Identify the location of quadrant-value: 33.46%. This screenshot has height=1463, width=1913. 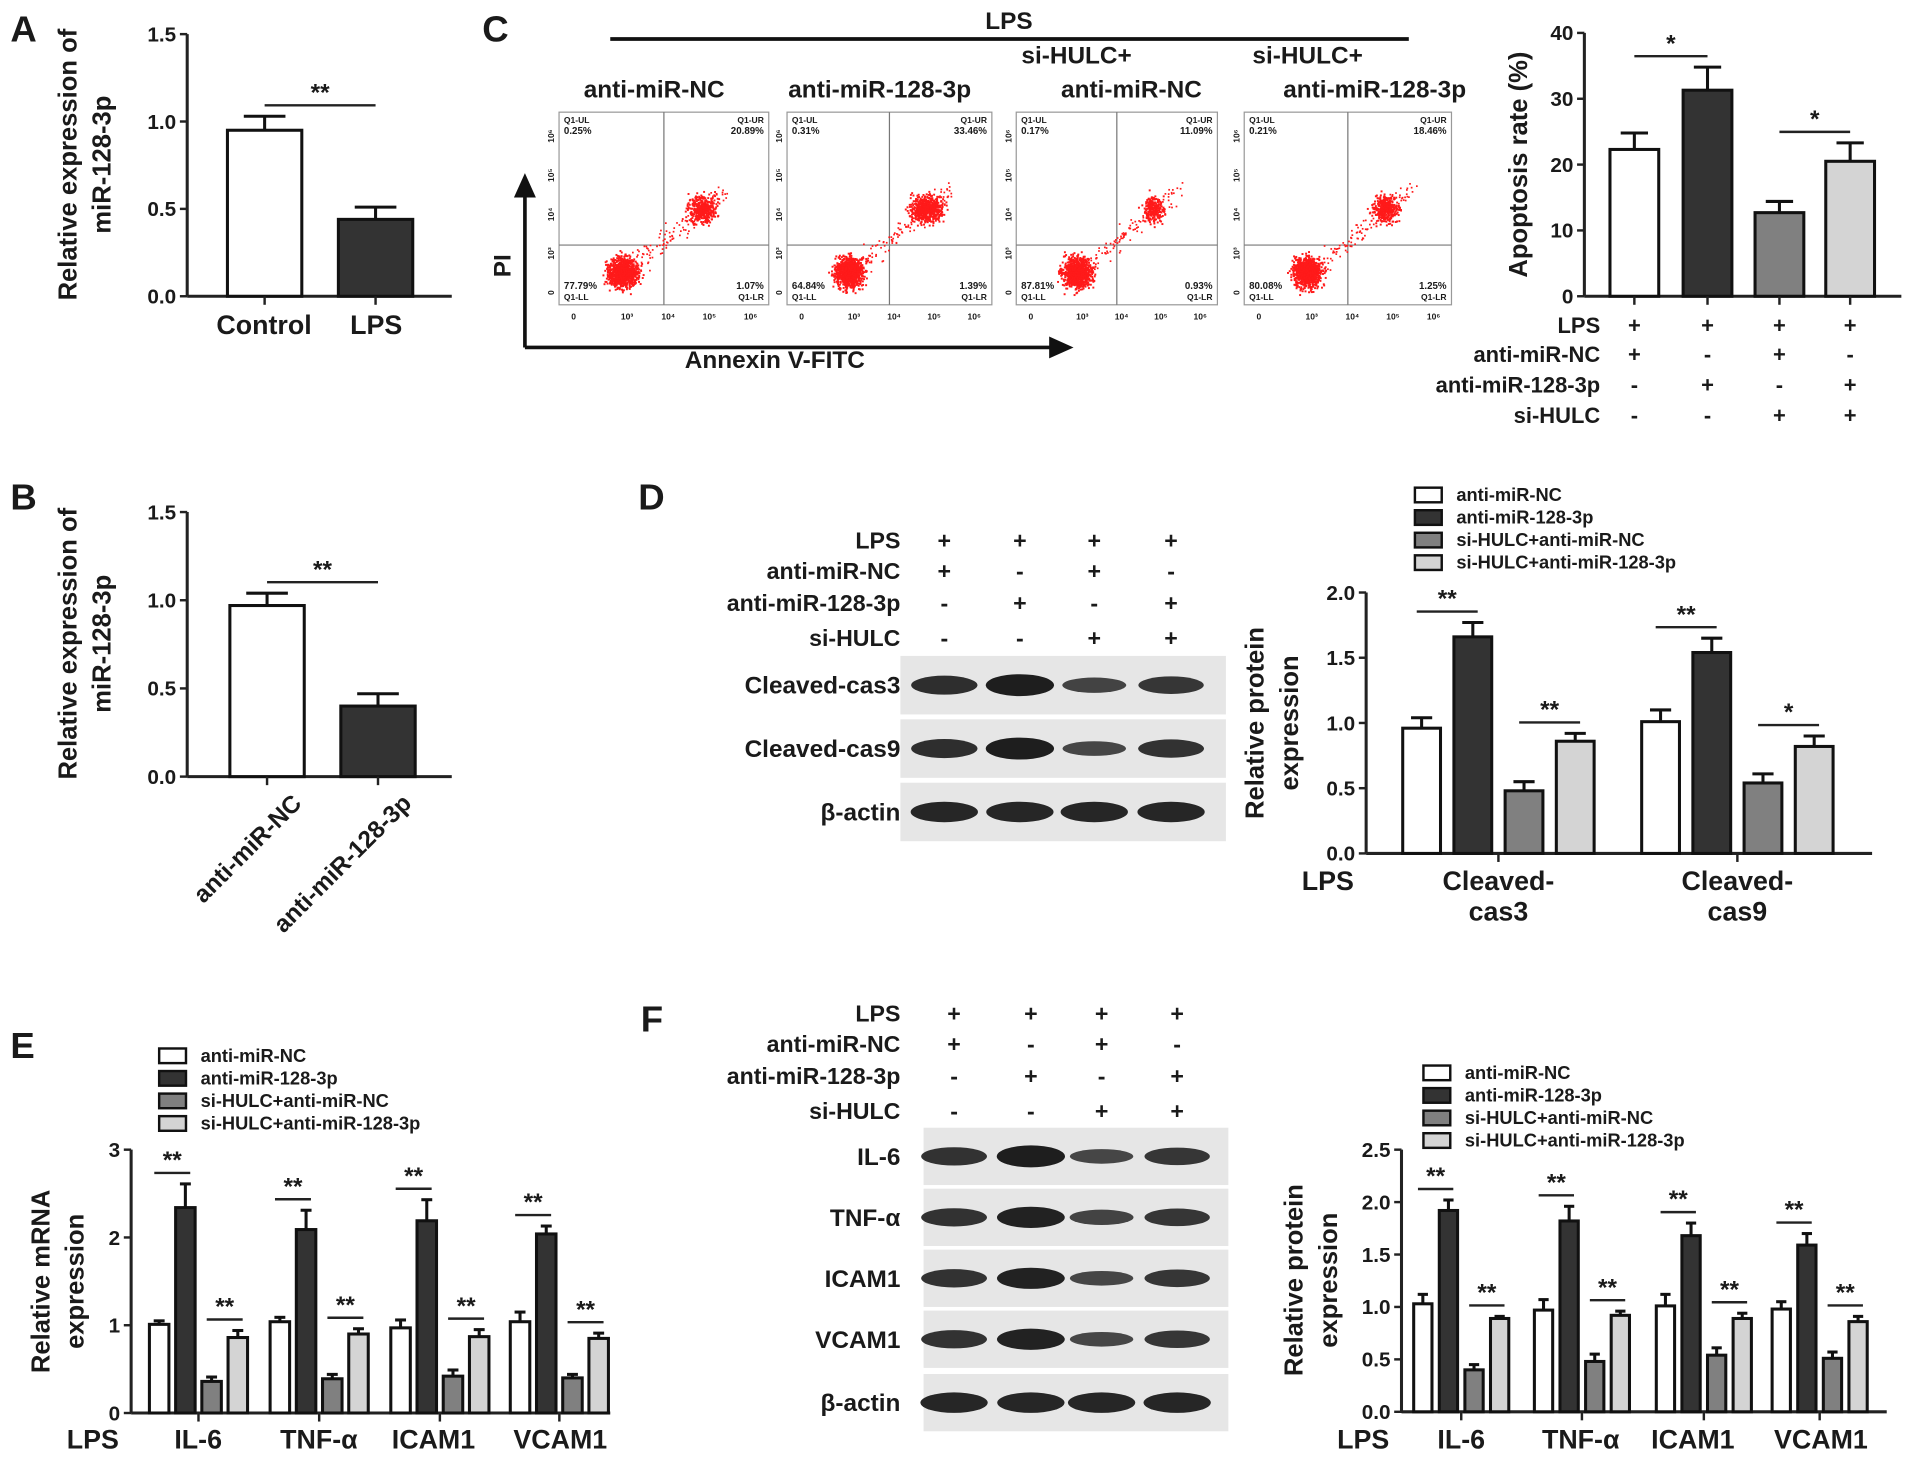
(970, 131).